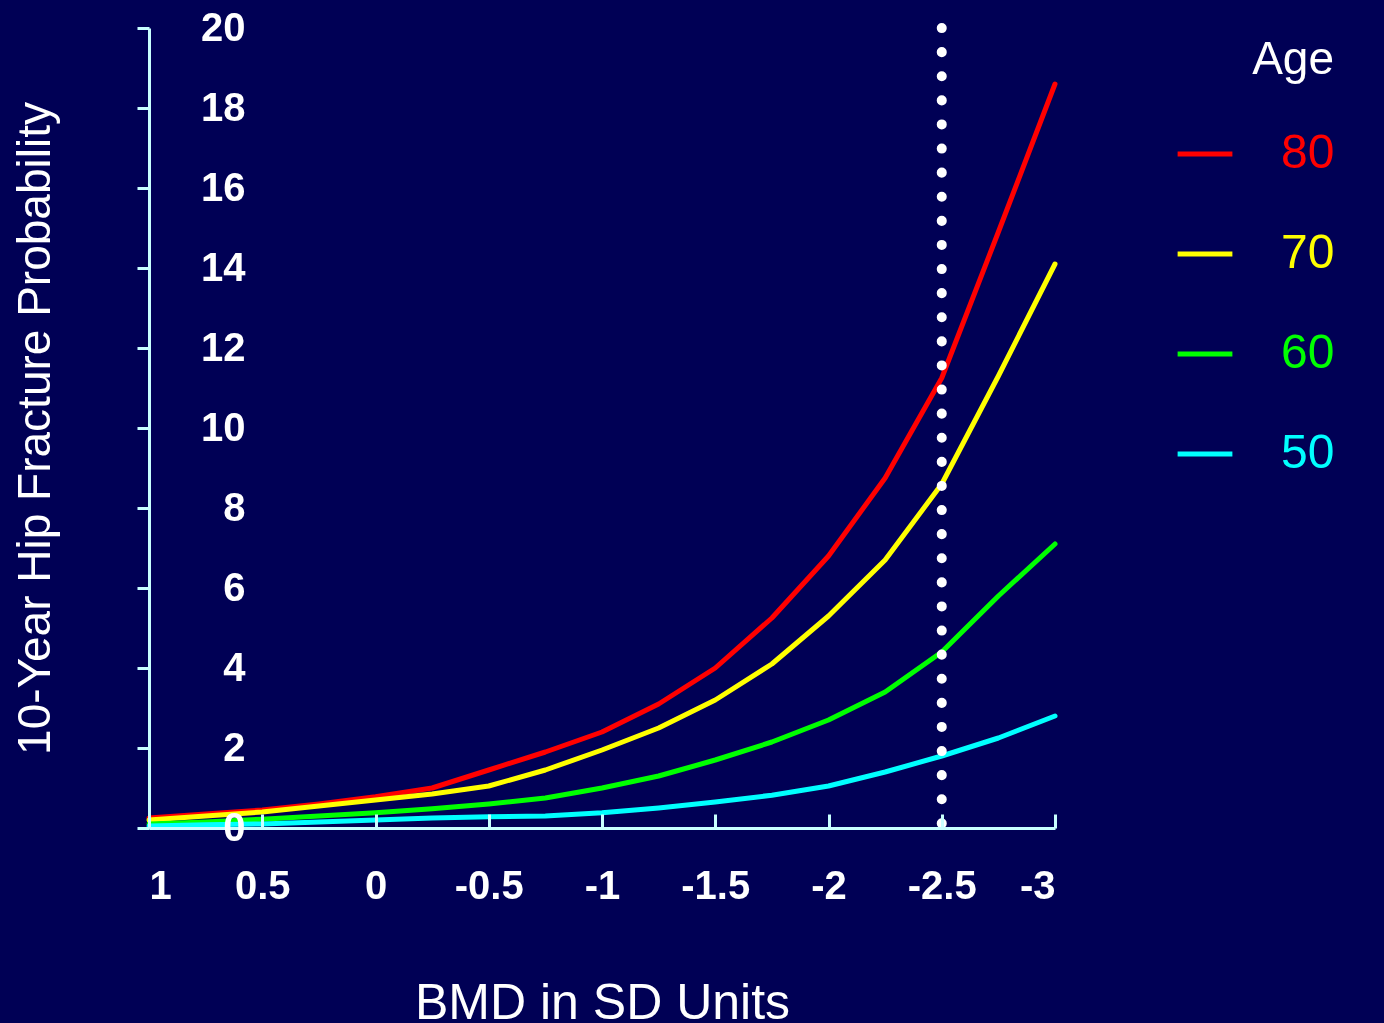 The image size is (1384, 1023). What do you see at coordinates (223, 26) in the screenshot?
I see `y-tick-label: 20` at bounding box center [223, 26].